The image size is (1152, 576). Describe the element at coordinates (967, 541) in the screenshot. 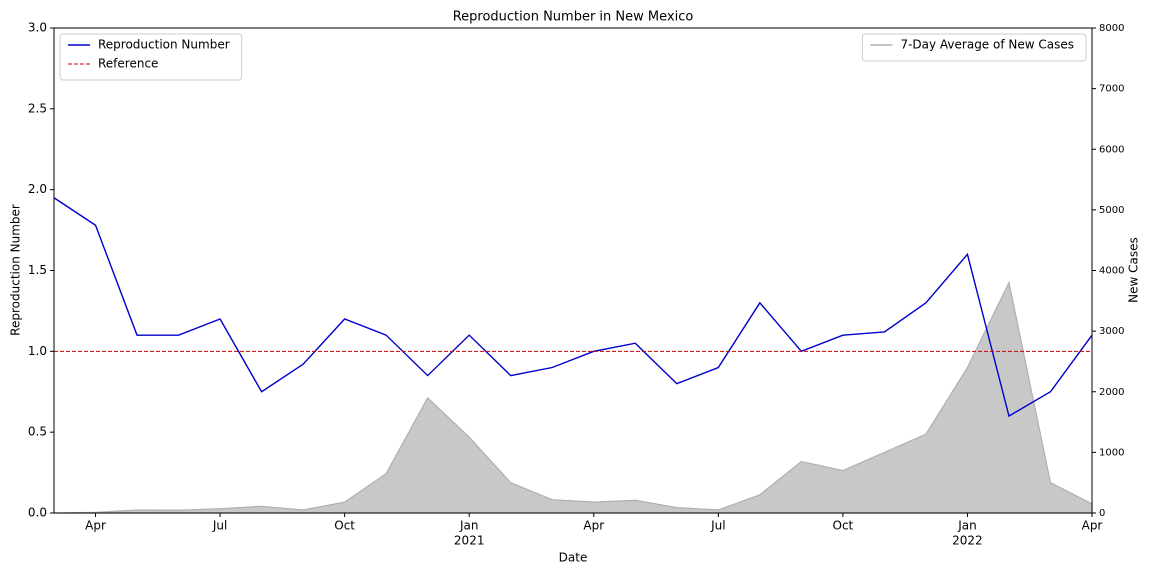

I see `x-tick-year: 2022` at that location.